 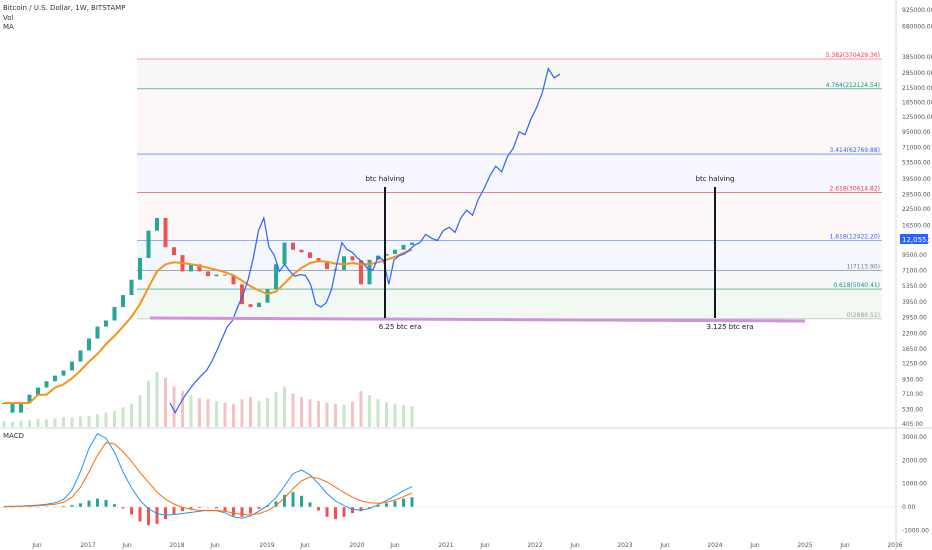 I want to click on price-tick-label: 7100.00, so click(x=914, y=271).